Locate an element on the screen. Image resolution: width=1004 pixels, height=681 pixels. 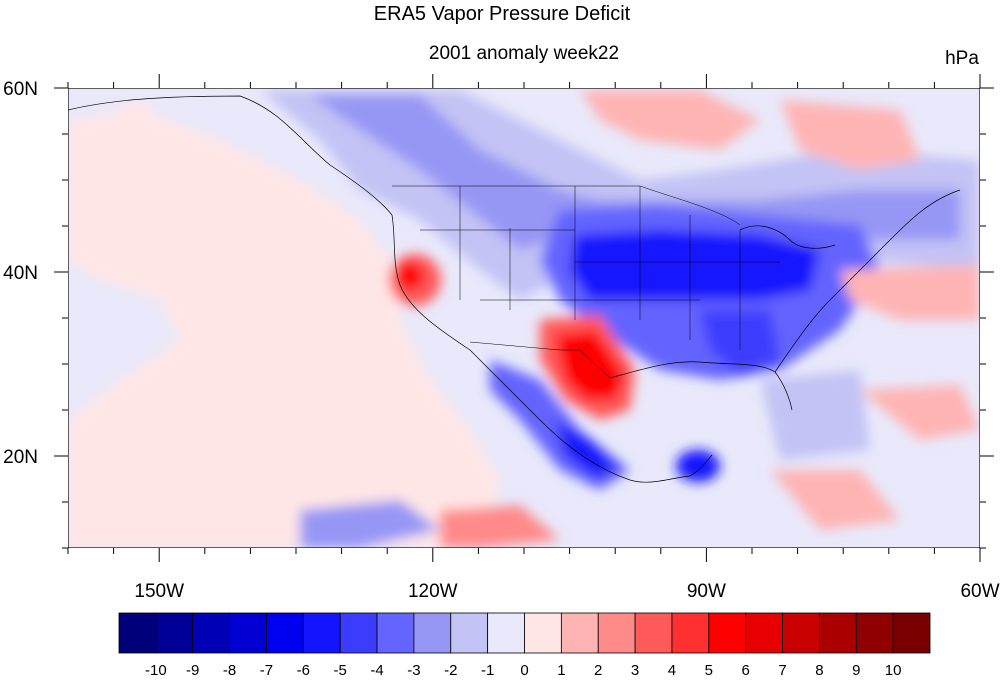
map-subtitle: 2001 anomaly week22 is located at coordinates (524, 53).